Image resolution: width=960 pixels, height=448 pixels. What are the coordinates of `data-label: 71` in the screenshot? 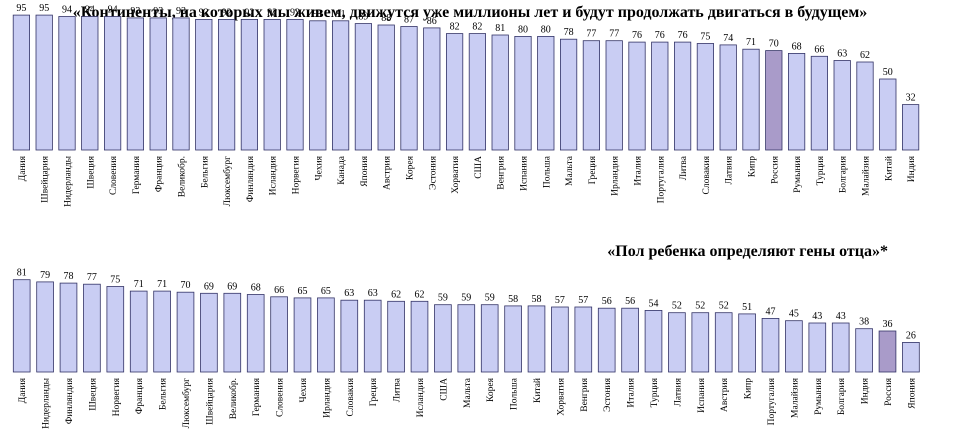 It's located at (162, 284).